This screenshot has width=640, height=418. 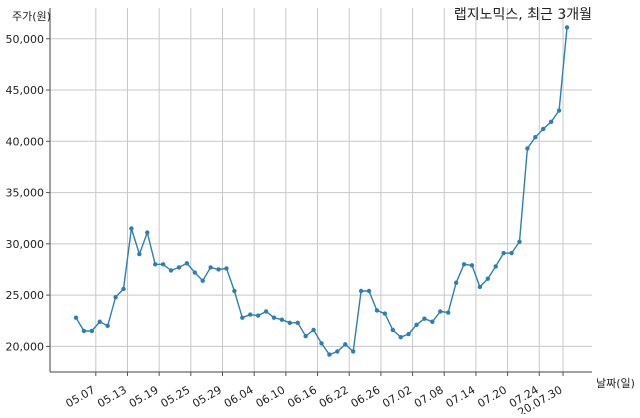 What do you see at coordinates (176, 396) in the screenshot?
I see `x-tick-label: 05.25` at bounding box center [176, 396].